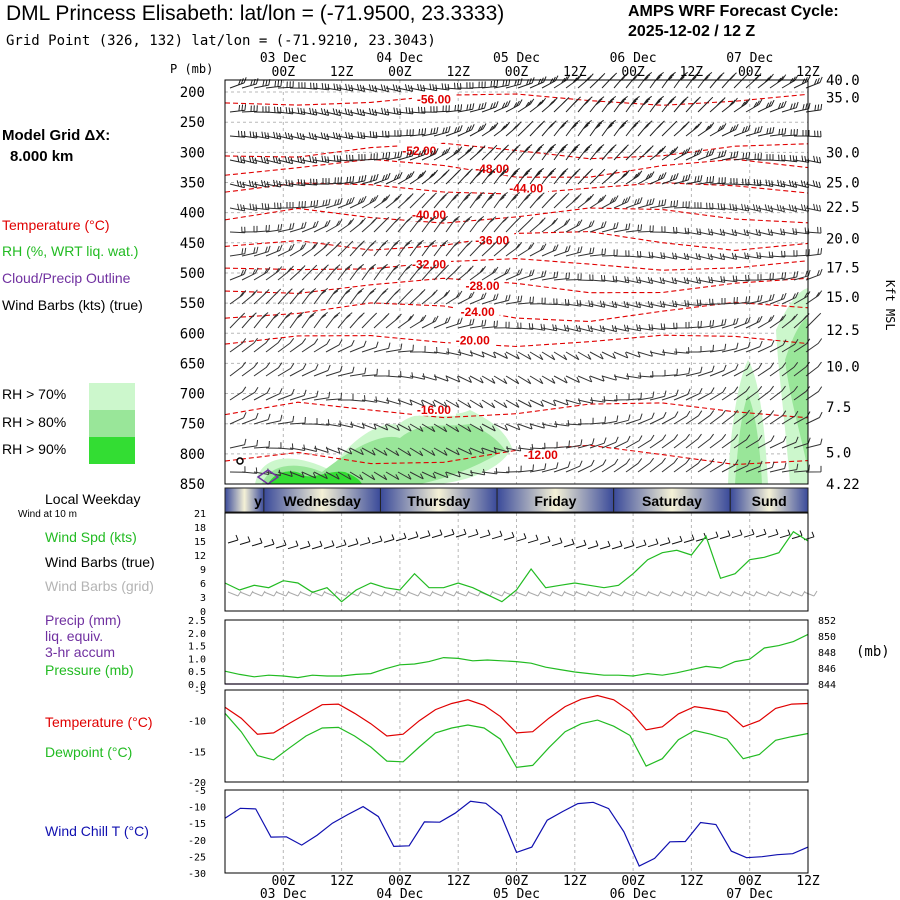  Describe the element at coordinates (197, 752) in the screenshot. I see `temperature-tick: -15` at that location.